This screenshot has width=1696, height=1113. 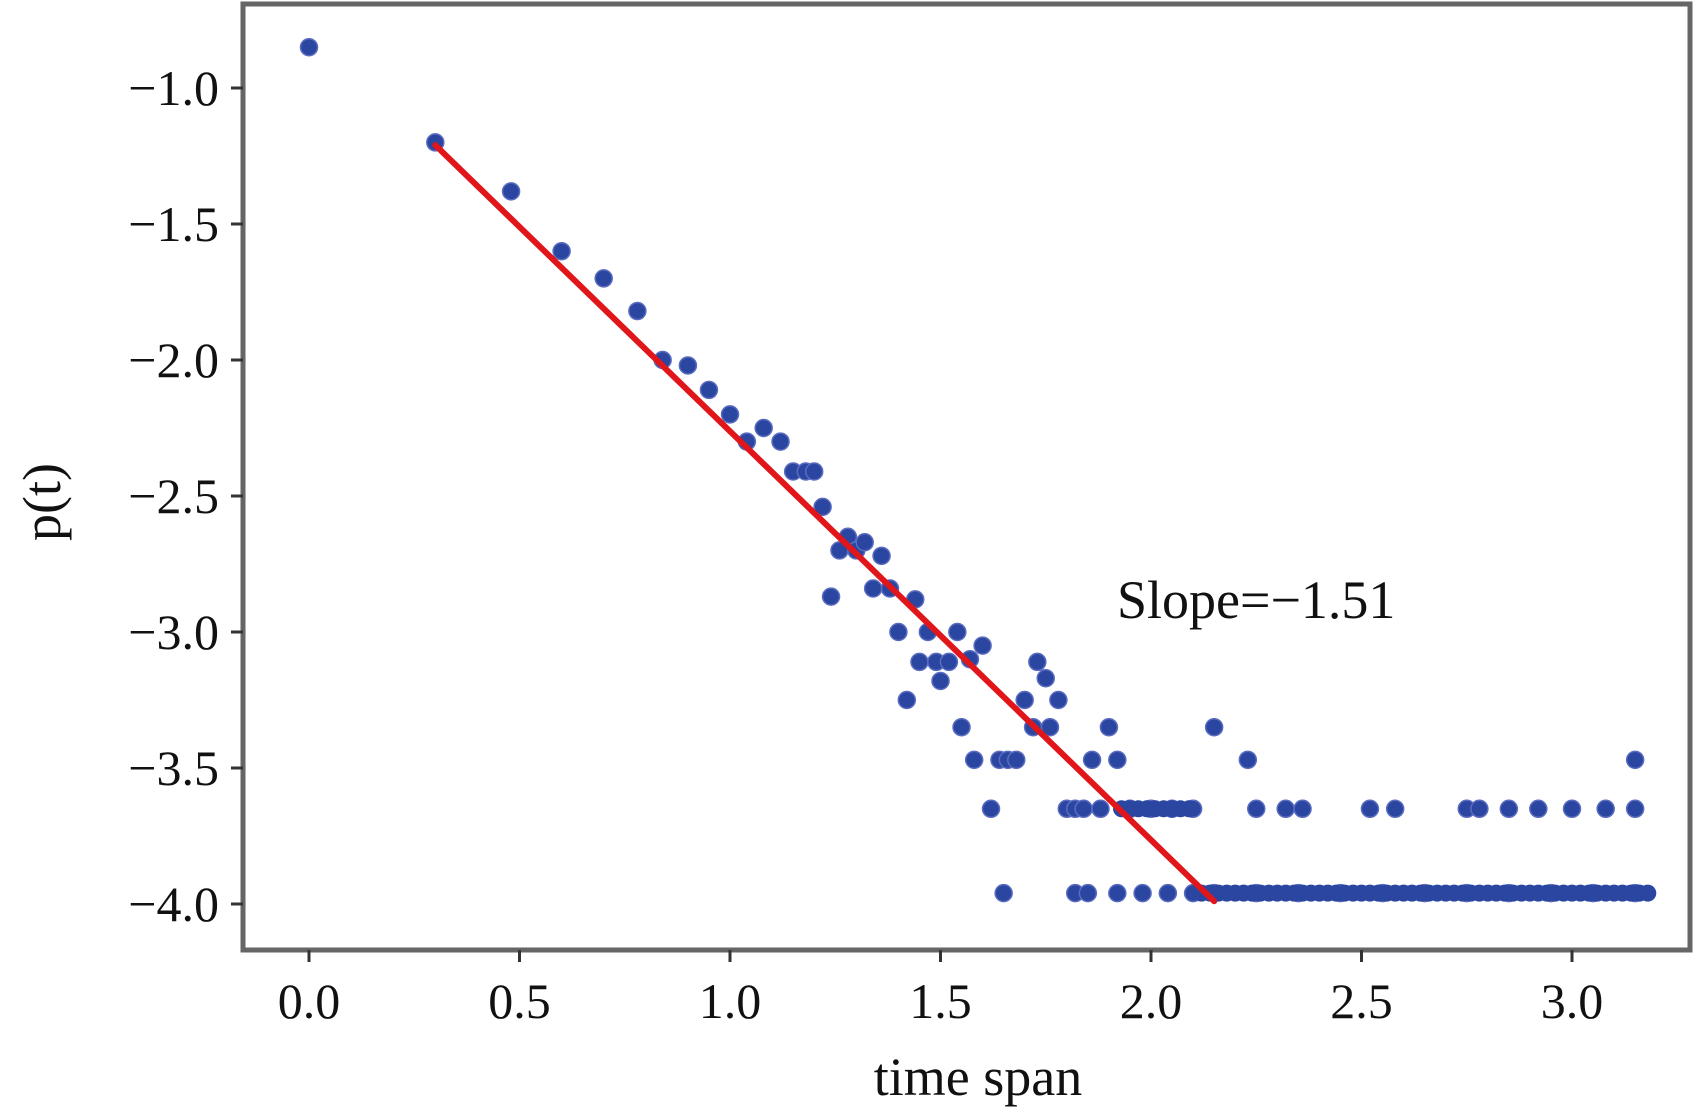 I want to click on x-axis-title: time span, so click(x=978, y=1077).